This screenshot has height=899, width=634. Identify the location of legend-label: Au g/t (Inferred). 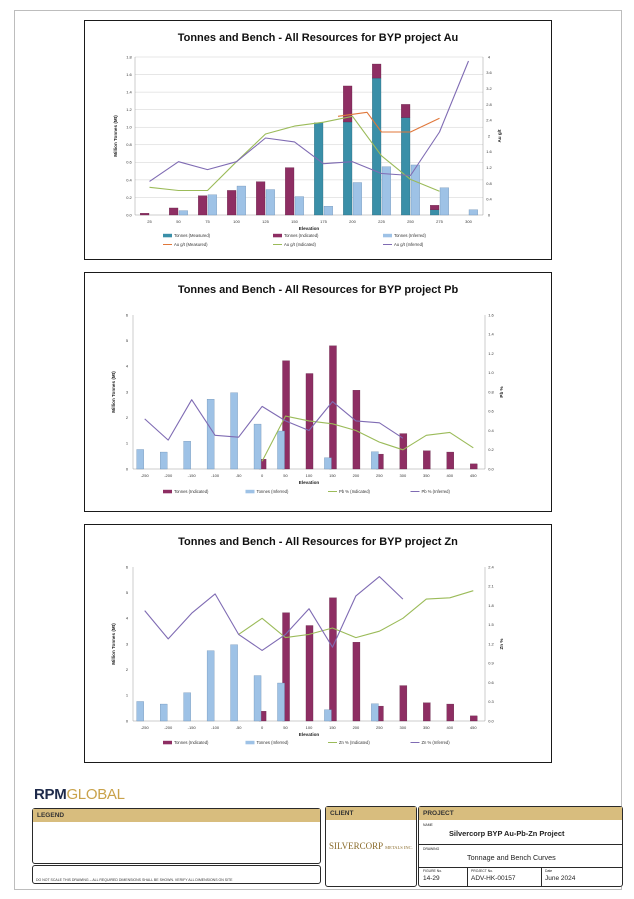
(409, 244).